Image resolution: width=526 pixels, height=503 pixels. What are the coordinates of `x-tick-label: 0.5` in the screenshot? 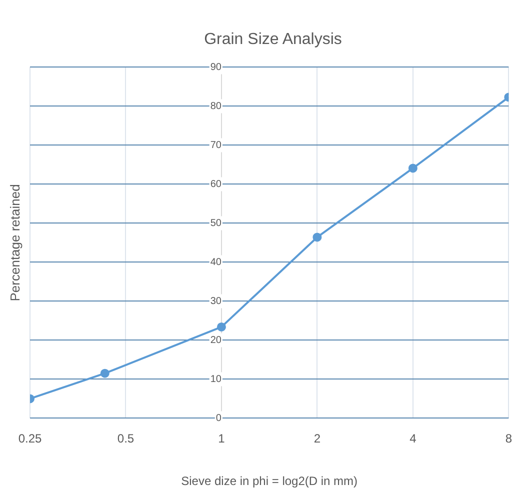 It's located at (125, 439).